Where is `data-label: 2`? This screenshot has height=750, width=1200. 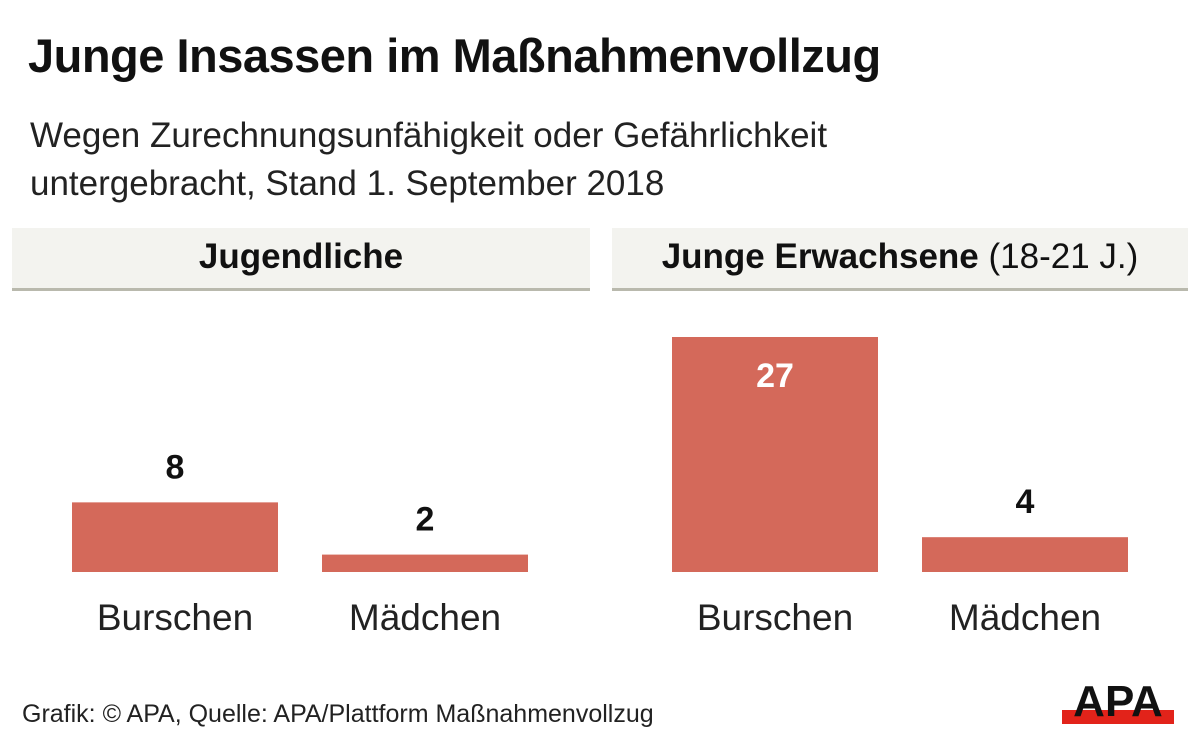 data-label: 2 is located at coordinates (425, 520).